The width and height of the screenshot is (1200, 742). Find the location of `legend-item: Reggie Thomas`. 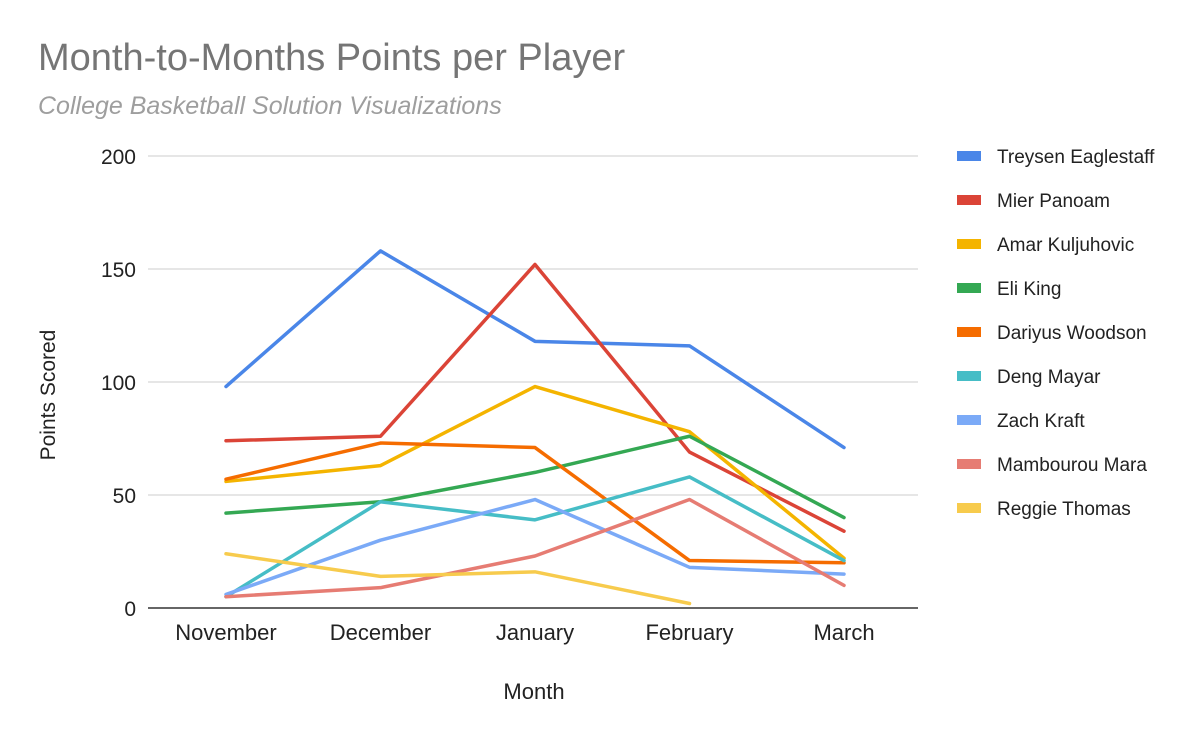

legend-item: Reggie Thomas is located at coordinates (1044, 509).